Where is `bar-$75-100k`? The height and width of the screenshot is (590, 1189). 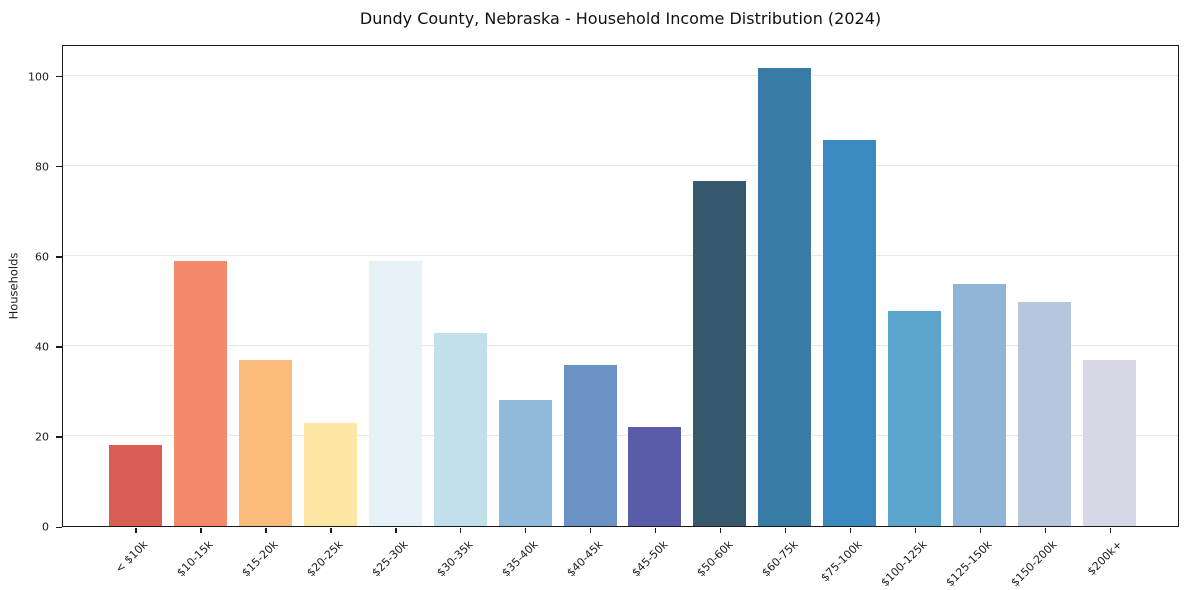
bar-$75-100k is located at coordinates (850, 333).